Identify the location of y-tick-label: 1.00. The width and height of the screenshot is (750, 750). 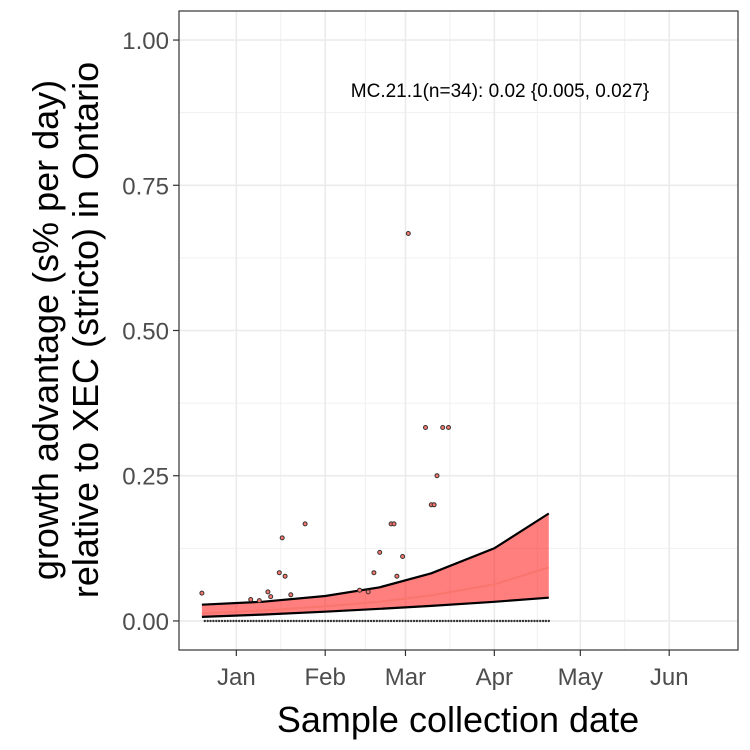
(145, 41).